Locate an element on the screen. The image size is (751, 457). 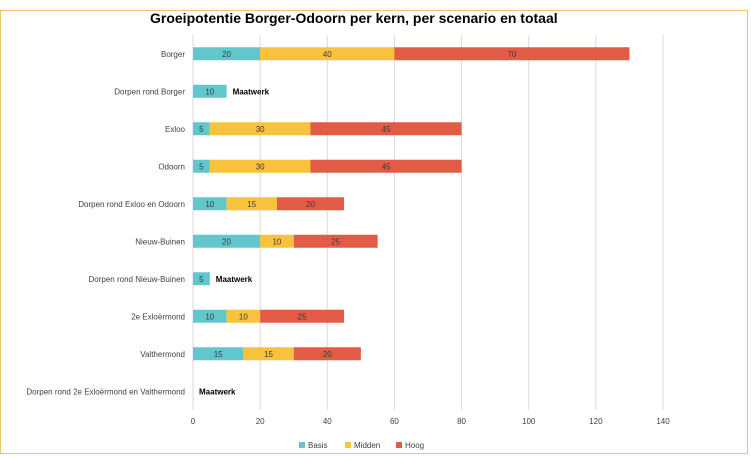
category-label: Exloo is located at coordinates (175, 129).